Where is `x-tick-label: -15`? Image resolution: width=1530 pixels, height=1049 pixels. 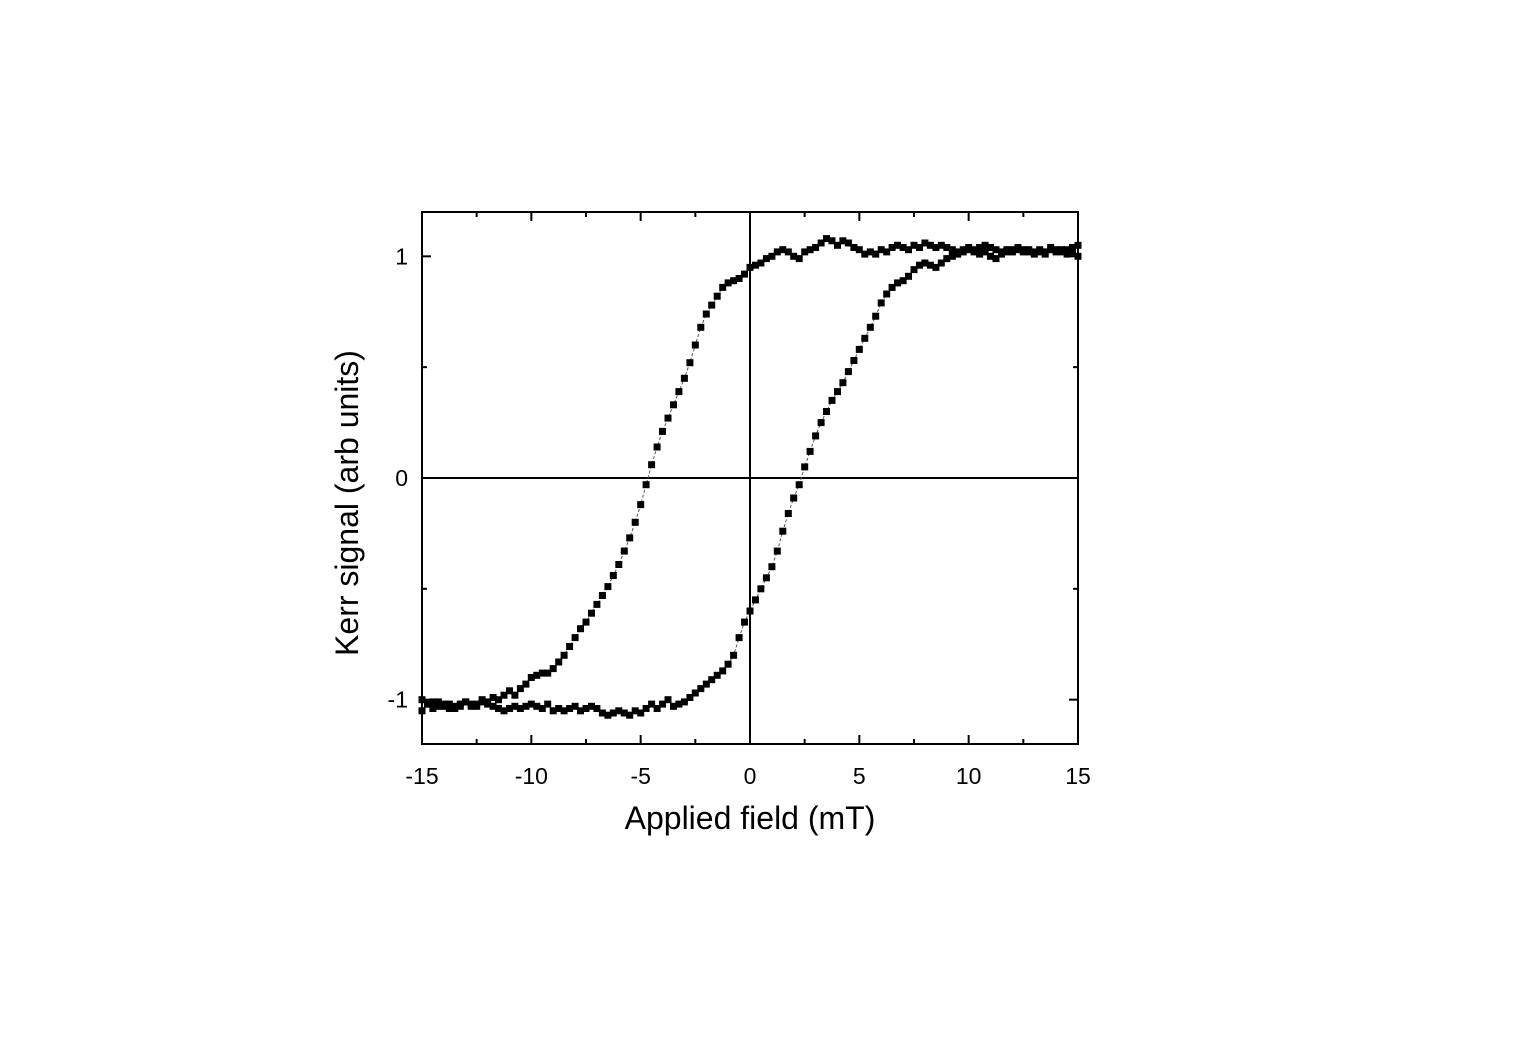
x-tick-label: -15 is located at coordinates (421, 776).